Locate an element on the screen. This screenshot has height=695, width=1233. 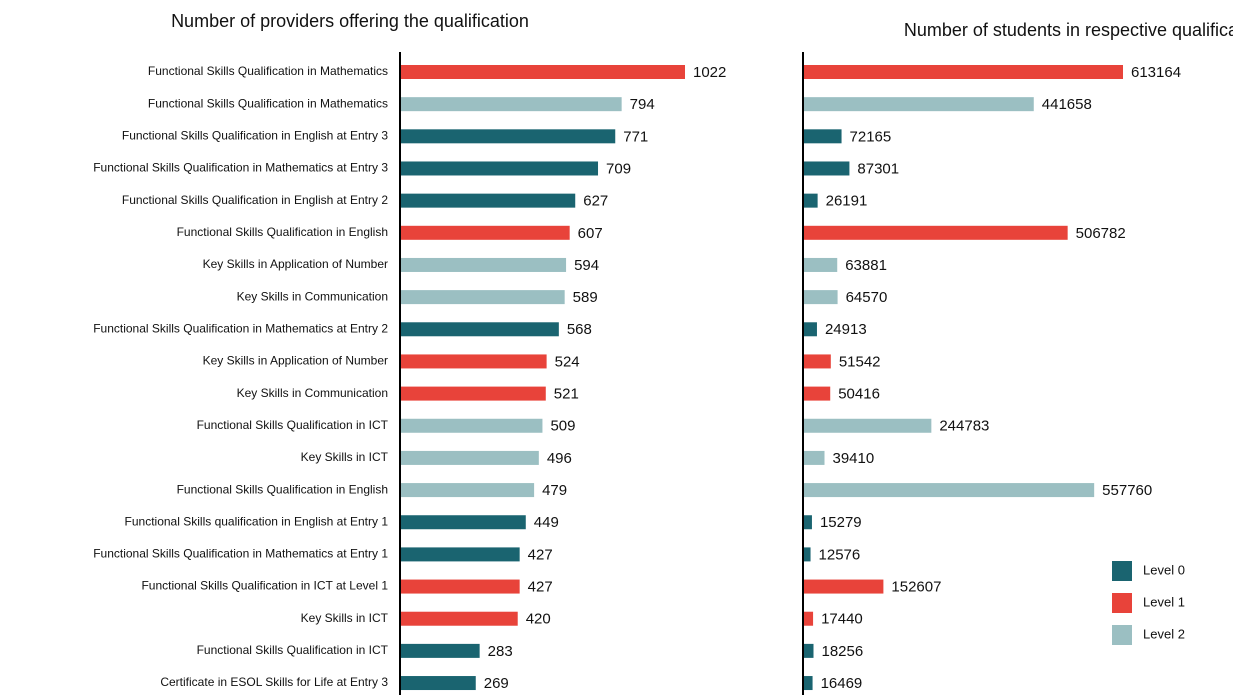
value-label: 283 is located at coordinates (500, 651).